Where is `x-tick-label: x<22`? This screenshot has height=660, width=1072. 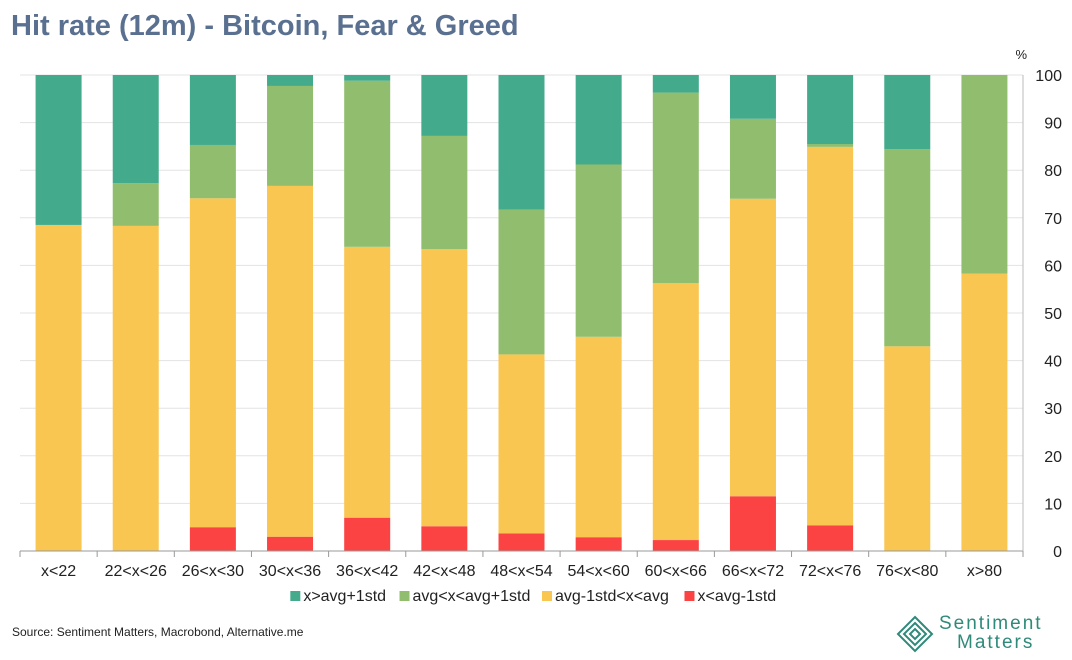
x-tick-label: x<22 is located at coordinates (58, 571).